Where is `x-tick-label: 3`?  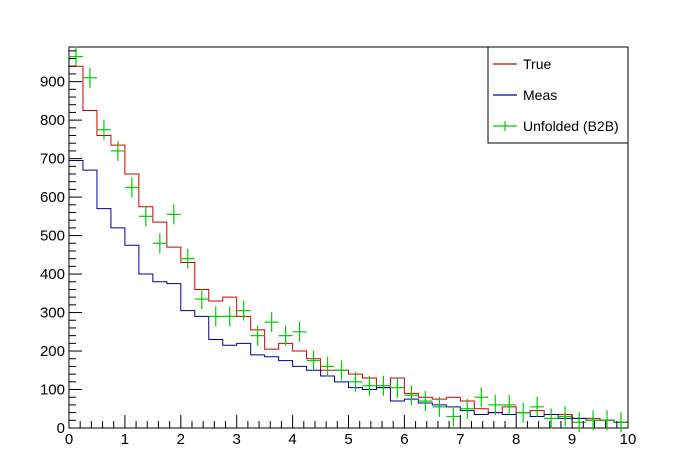 x-tick-label: 3 is located at coordinates (237, 439).